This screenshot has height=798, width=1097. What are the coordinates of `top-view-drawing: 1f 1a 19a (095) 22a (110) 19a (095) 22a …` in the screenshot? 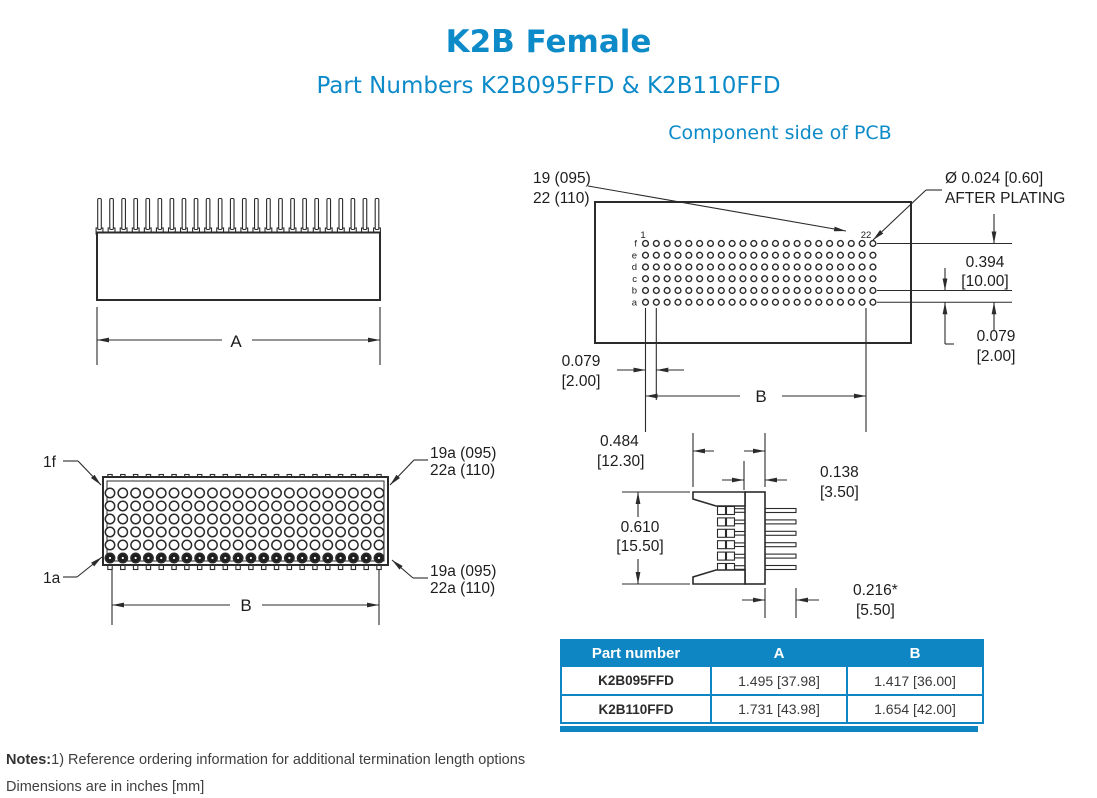 It's located at (269, 535).